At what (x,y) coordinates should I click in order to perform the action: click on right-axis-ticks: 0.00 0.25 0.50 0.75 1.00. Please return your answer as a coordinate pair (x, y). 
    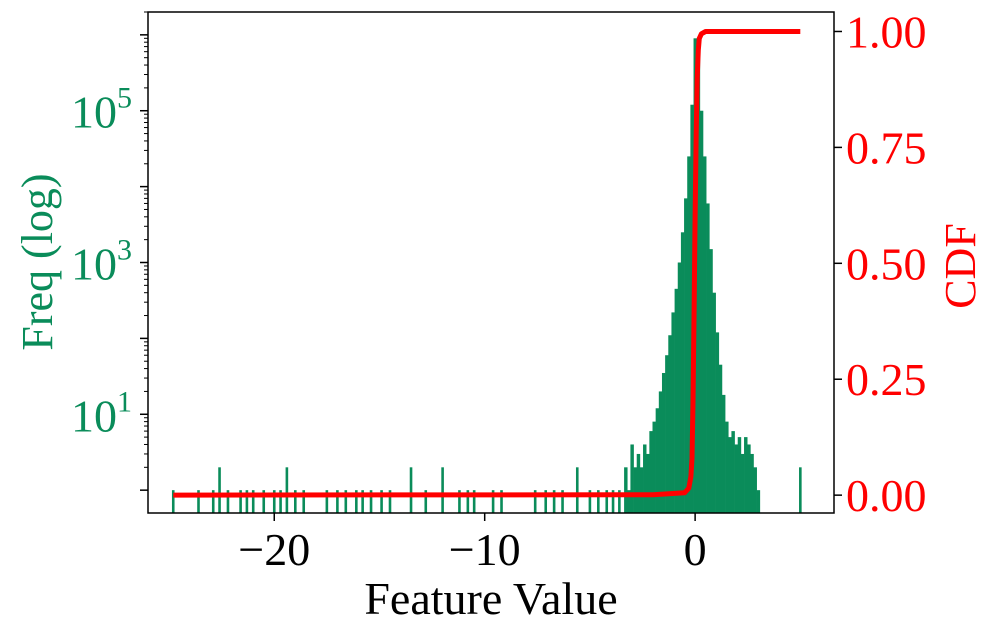
    Looking at the image, I should click on (880, 263).